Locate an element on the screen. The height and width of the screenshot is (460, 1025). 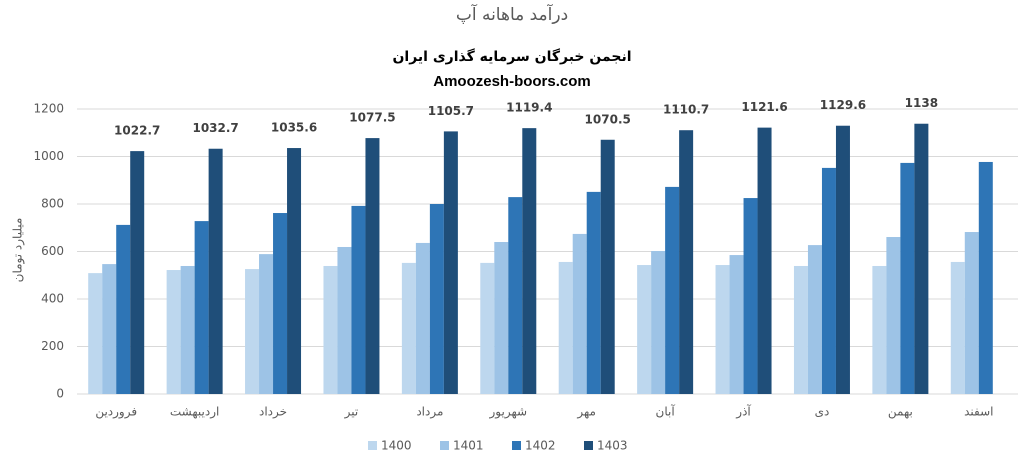
y-tick-label: 1000 is located at coordinates (48, 156).